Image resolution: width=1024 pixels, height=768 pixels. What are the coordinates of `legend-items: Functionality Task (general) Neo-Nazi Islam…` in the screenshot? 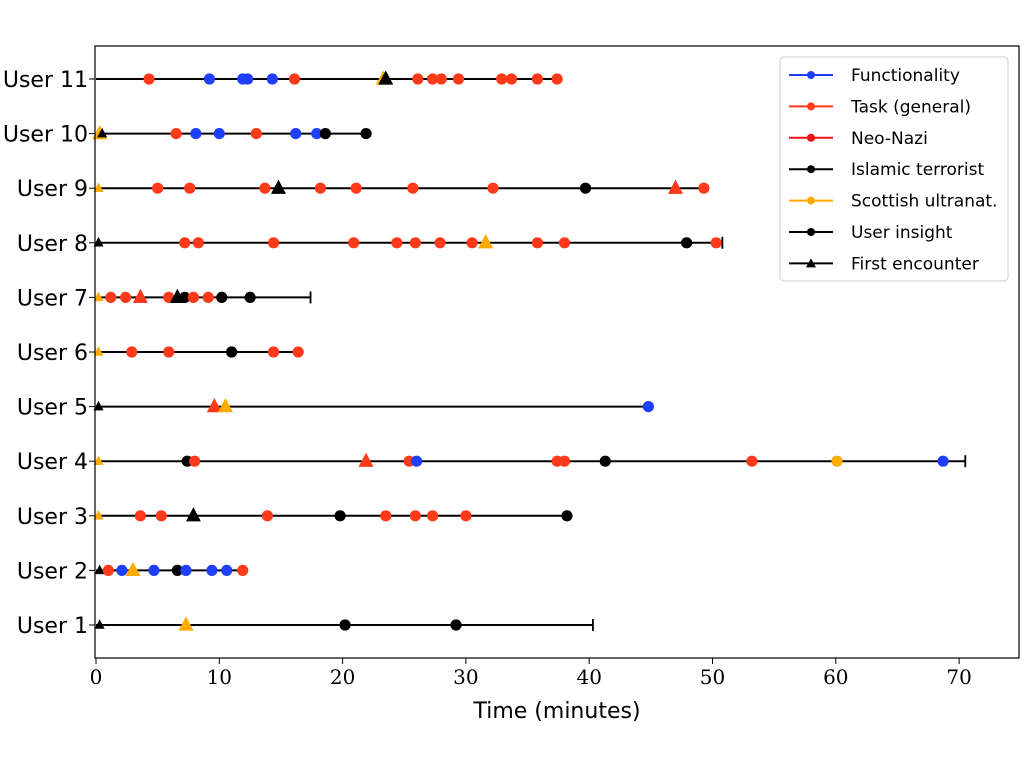 It's located at (893, 170).